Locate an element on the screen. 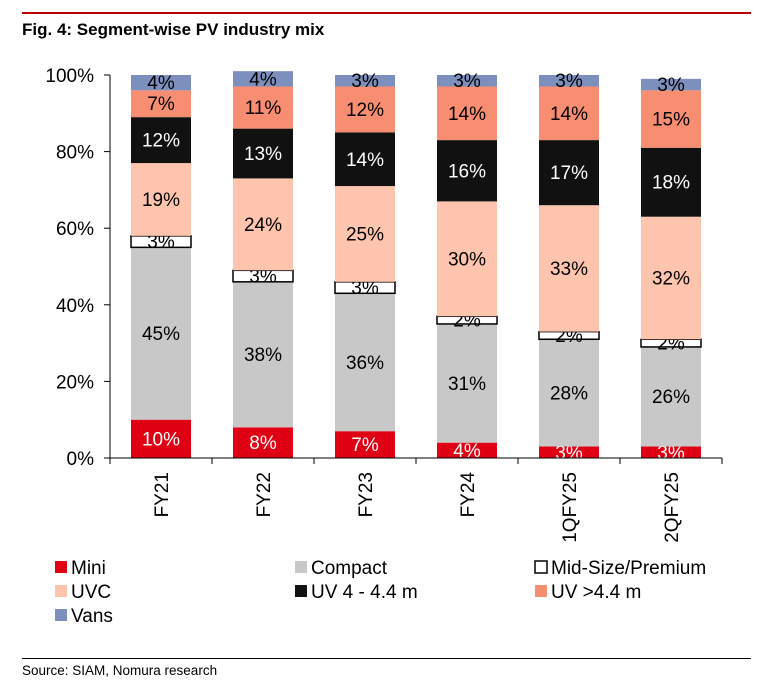 Image resolution: width=773 pixels, height=699 pixels. legend-label: UV 4 - 4.4 m is located at coordinates (364, 592).